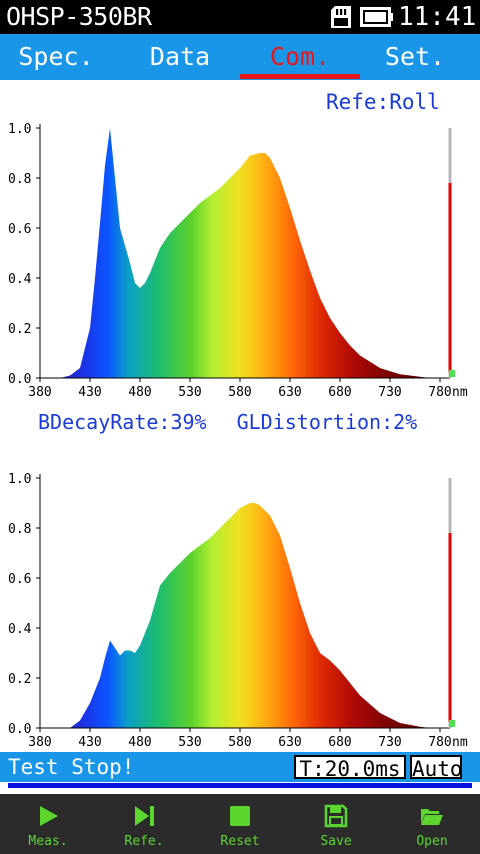 The width and height of the screenshot is (480, 854). Describe the element at coordinates (240, 57) in the screenshot. I see `tab-bar: Spec. Data Com. Set.` at that location.